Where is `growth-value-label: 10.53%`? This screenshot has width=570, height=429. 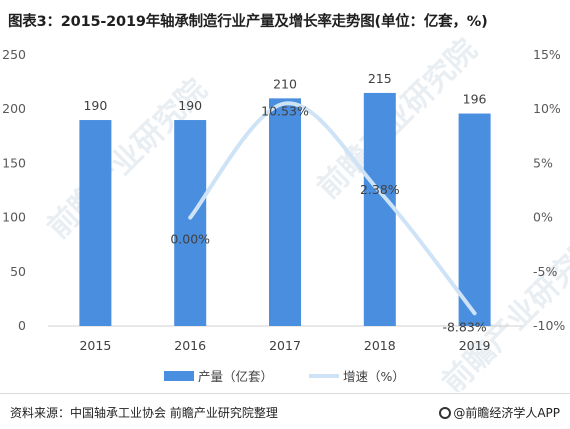
growth-value-label: 10.53% is located at coordinates (285, 110).